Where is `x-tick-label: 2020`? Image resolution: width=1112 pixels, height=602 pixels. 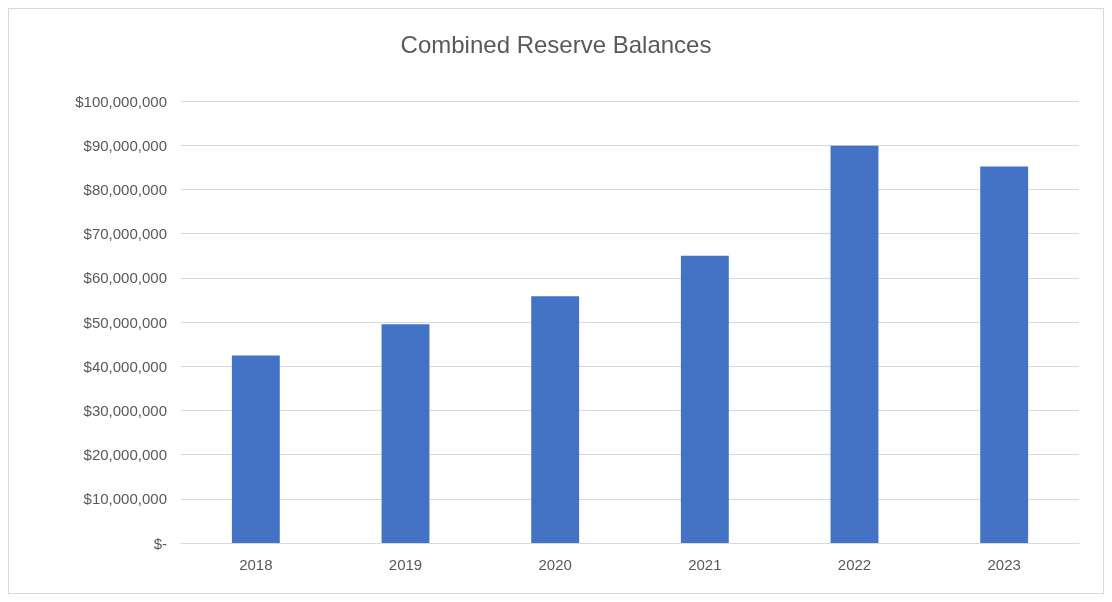 x-tick-label: 2020 is located at coordinates (555, 564).